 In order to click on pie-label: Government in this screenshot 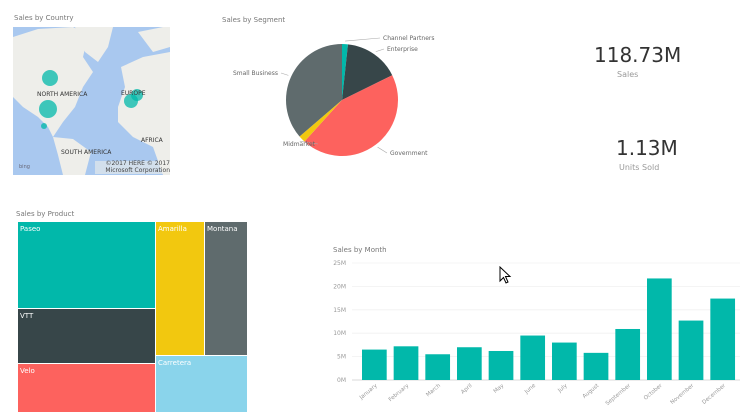, I will do `click(409, 153)`.